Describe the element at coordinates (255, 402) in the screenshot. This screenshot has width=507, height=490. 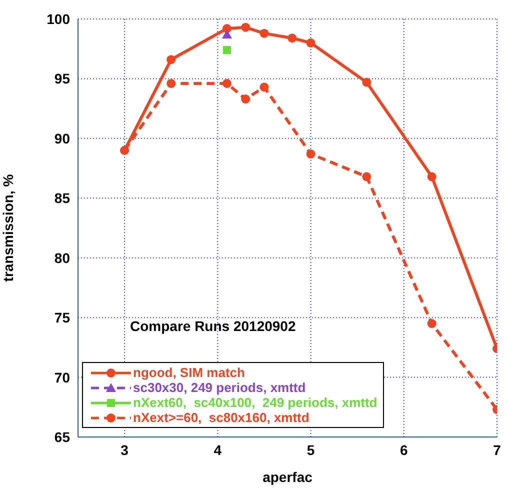
I see `legend-label: nXext60, sc40x100, 249 periods, xmttd` at that location.